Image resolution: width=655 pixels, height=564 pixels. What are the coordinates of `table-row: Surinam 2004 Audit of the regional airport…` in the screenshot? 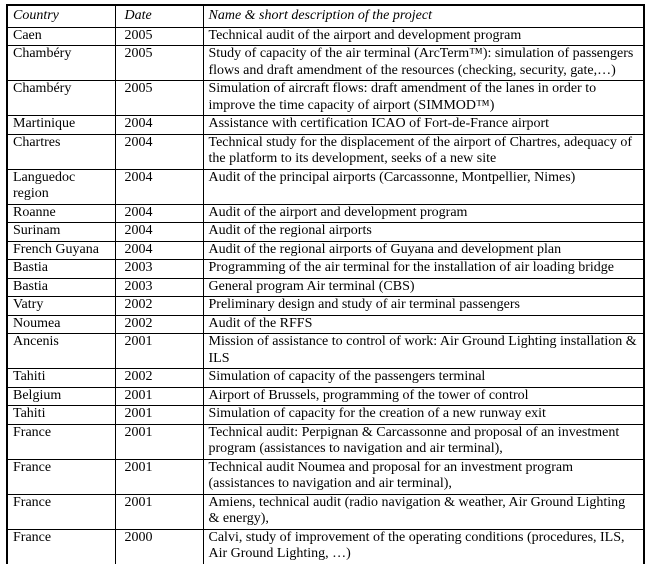 It's located at (325, 232).